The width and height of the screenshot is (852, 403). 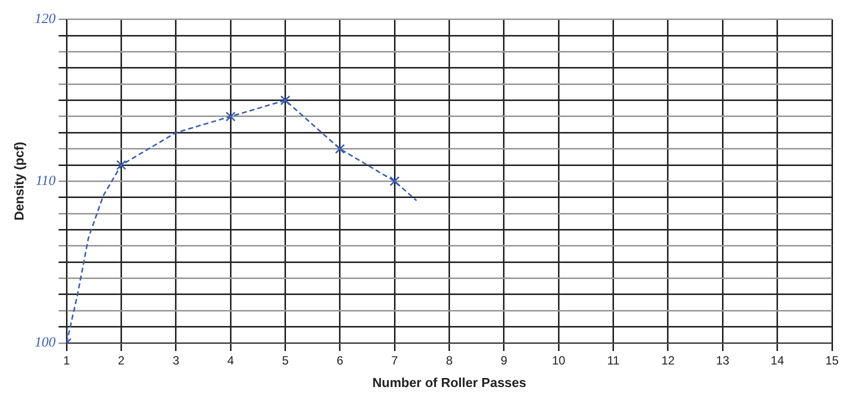 I want to click on x-tick-label: 9, so click(x=504, y=361).